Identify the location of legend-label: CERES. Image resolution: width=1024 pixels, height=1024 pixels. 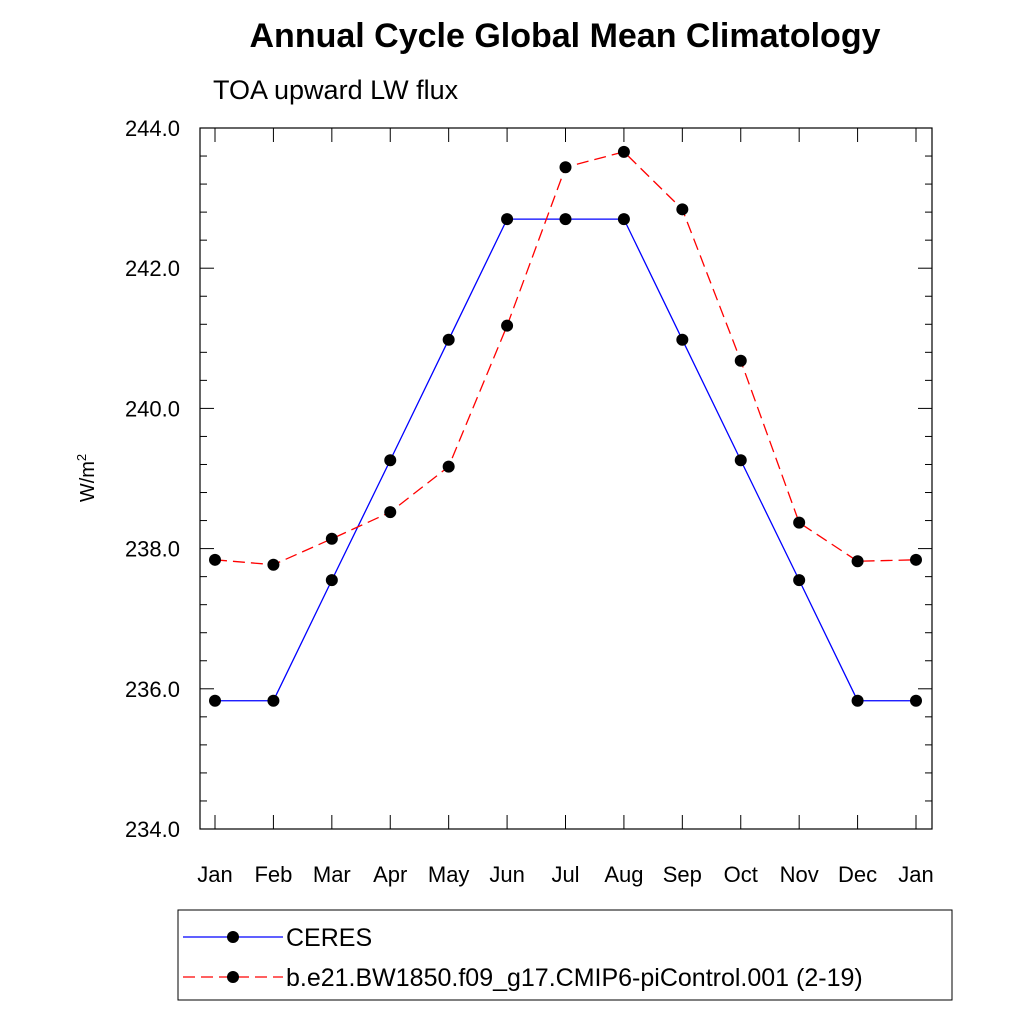
(329, 938).